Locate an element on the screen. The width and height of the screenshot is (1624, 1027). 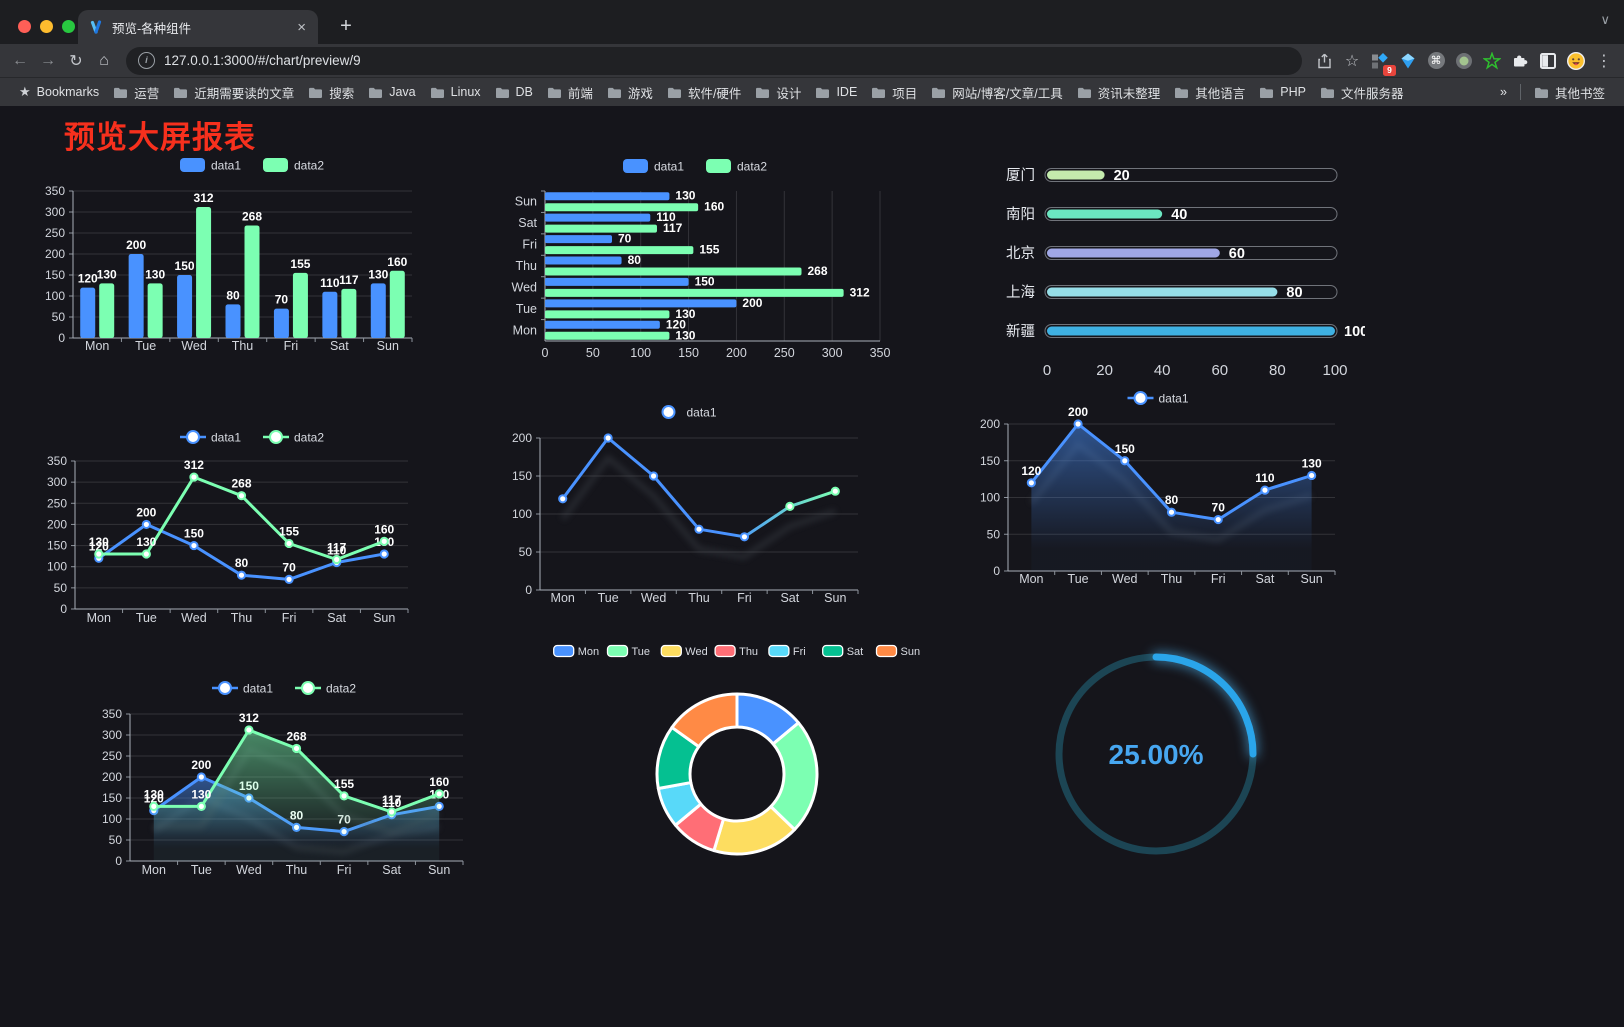
other-bookmarks-folder: 其他书签 is located at coordinates (1569, 92).